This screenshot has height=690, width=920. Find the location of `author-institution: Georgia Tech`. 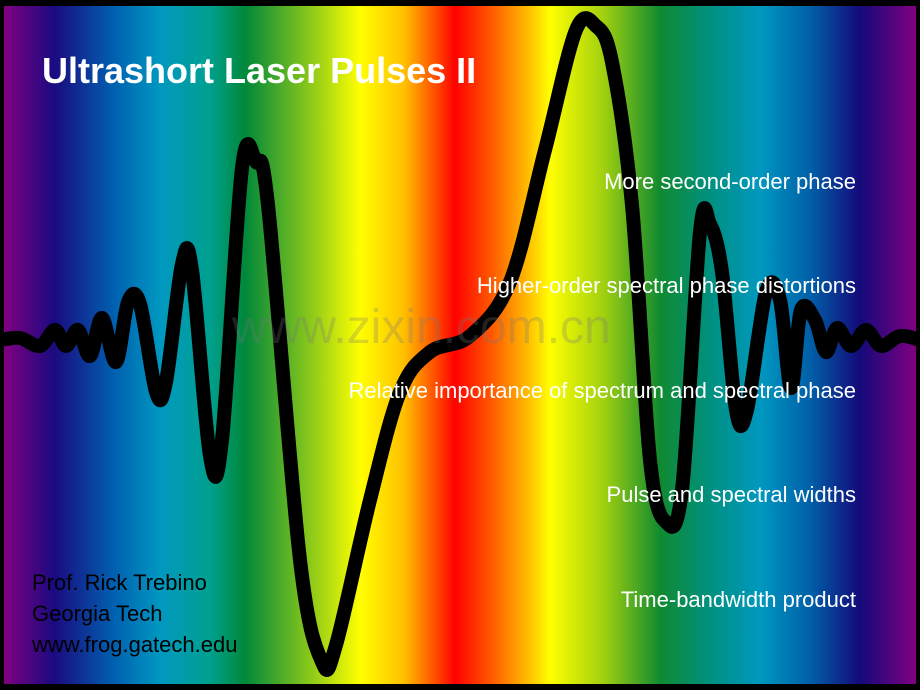

author-institution: Georgia Tech is located at coordinates (97, 613).